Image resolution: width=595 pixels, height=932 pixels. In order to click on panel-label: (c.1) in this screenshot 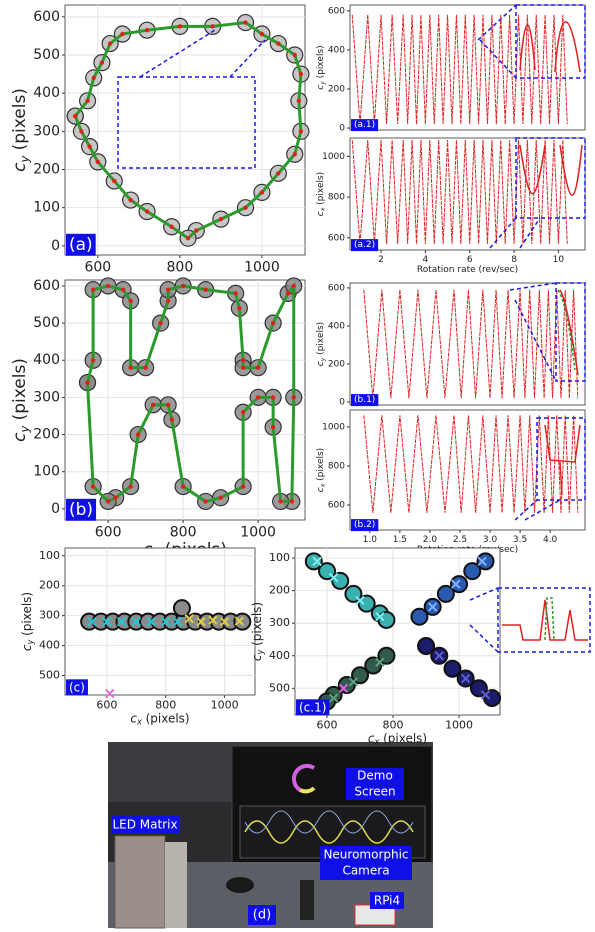, I will do `click(312, 707)`.